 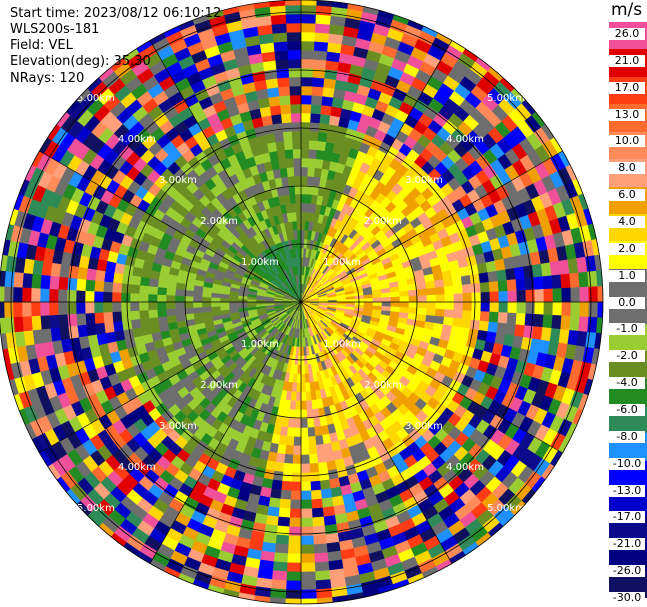 What do you see at coordinates (627, 517) in the screenshot?
I see `colorbar-tick-label: -17.0` at bounding box center [627, 517].